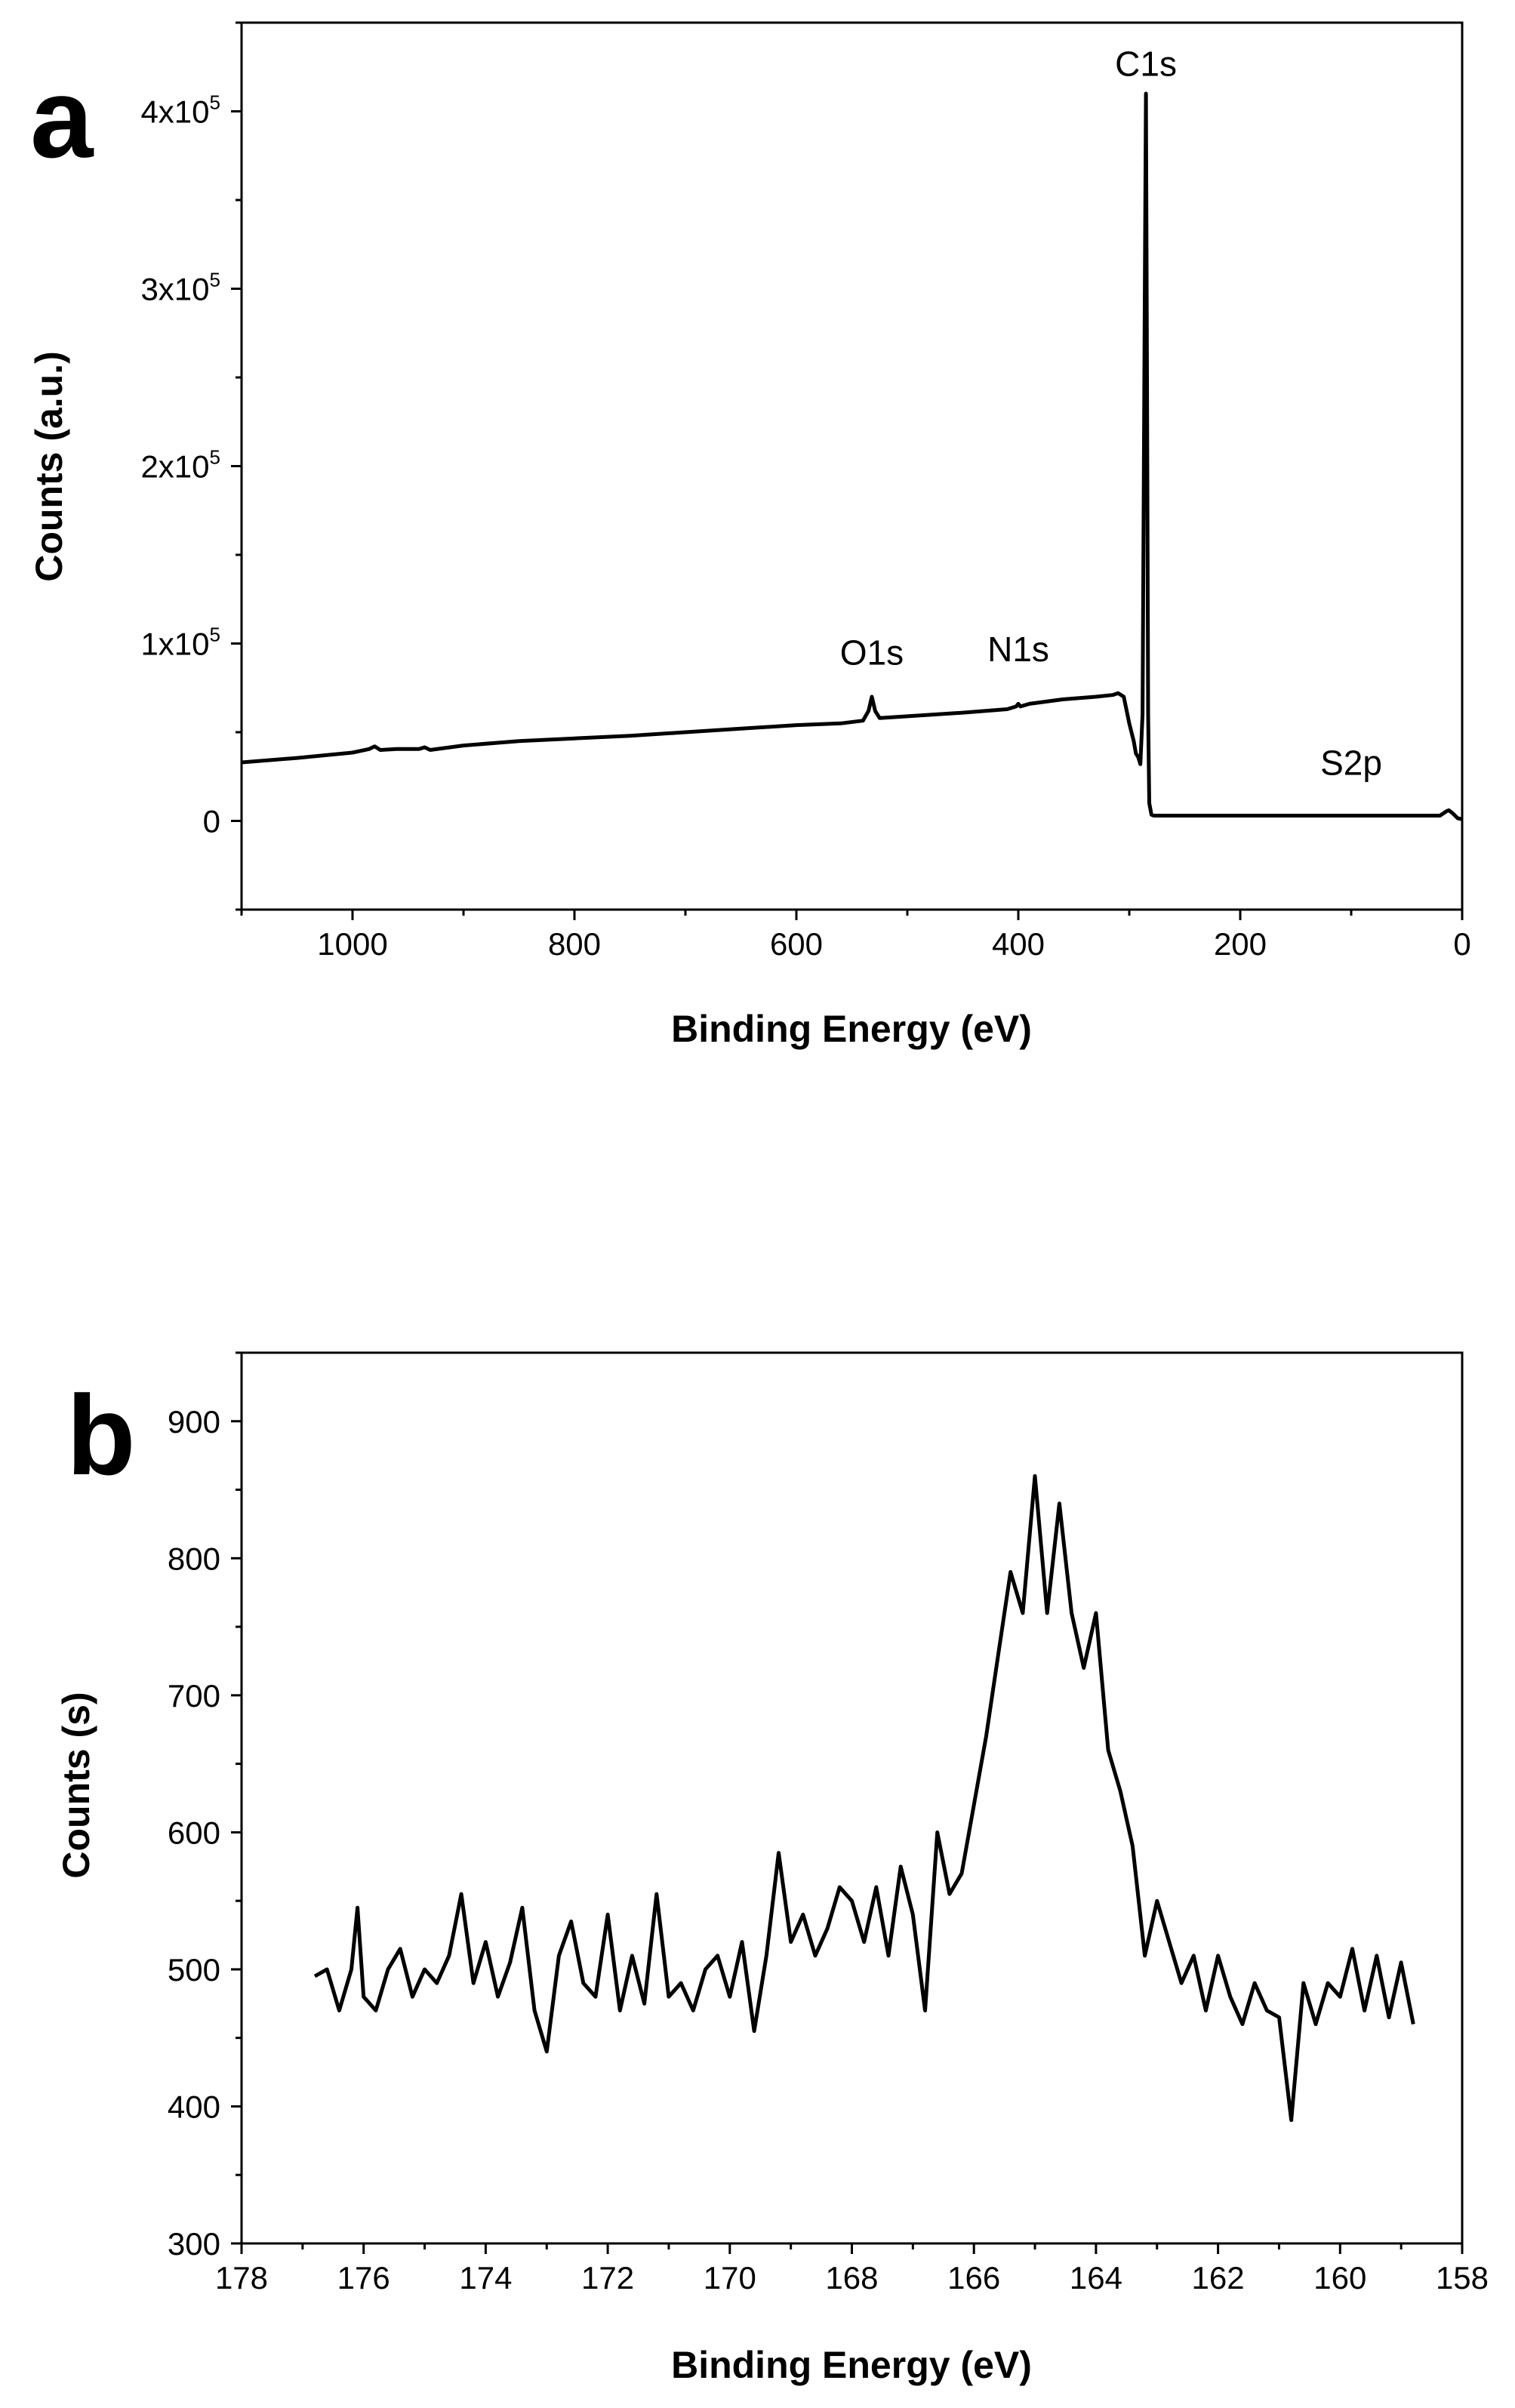 This screenshot has width=1515, height=2408. Describe the element at coordinates (194, 1558) in the screenshot. I see `y-tick-label-b-800: 800` at that location.